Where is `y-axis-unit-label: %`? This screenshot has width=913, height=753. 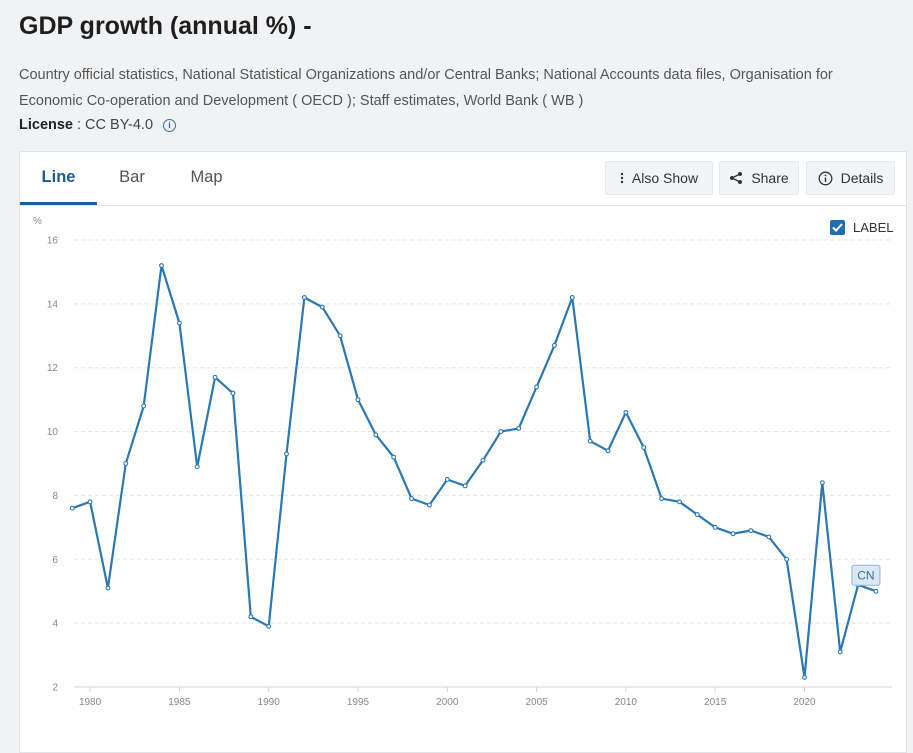 y-axis-unit-label: % is located at coordinates (37, 221).